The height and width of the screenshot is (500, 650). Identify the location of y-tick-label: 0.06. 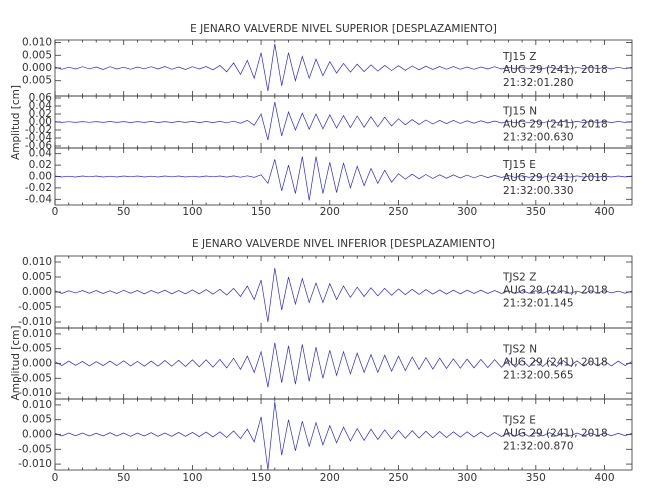
(41, 98).